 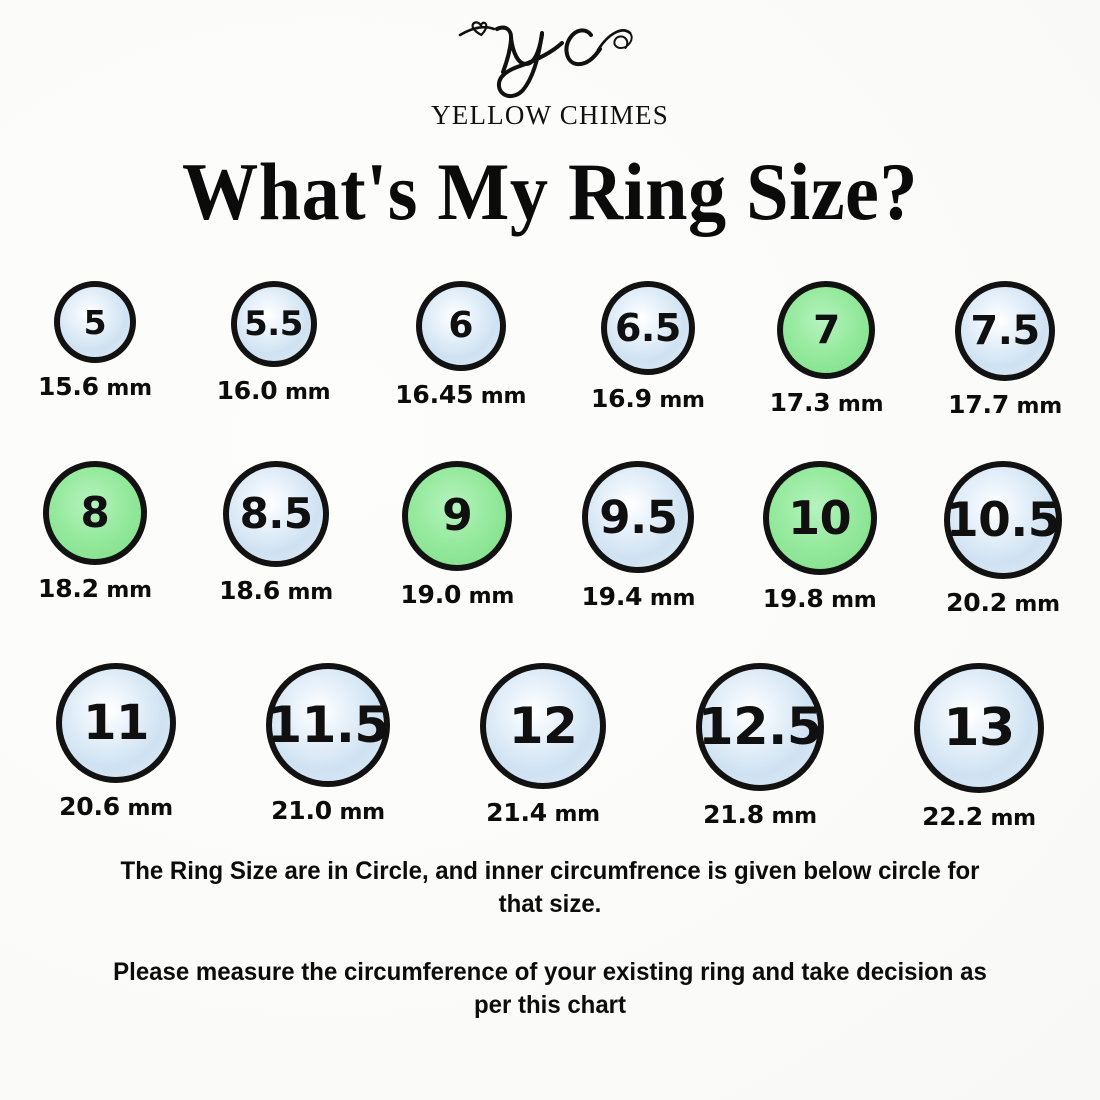 I want to click on ring-size-label: 6, so click(x=460, y=325).